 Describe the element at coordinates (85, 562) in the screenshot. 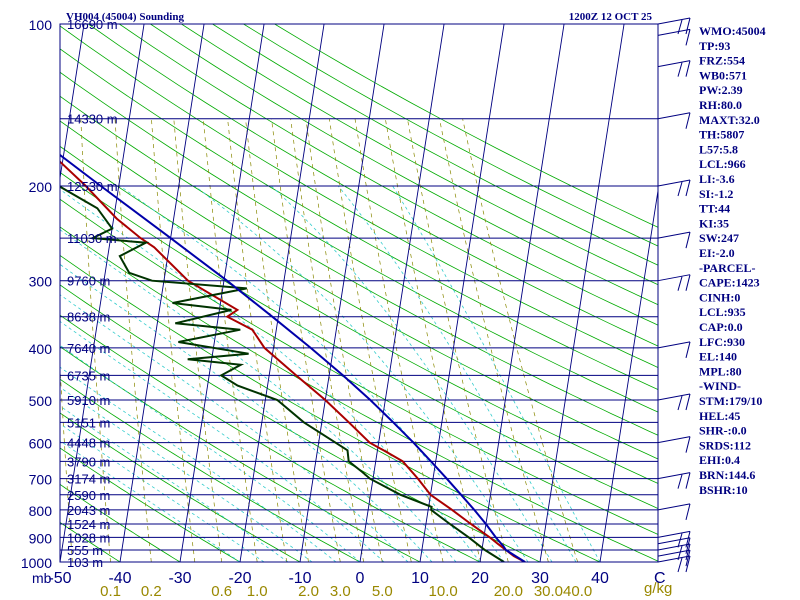

I see `height-label: 103 m` at that location.